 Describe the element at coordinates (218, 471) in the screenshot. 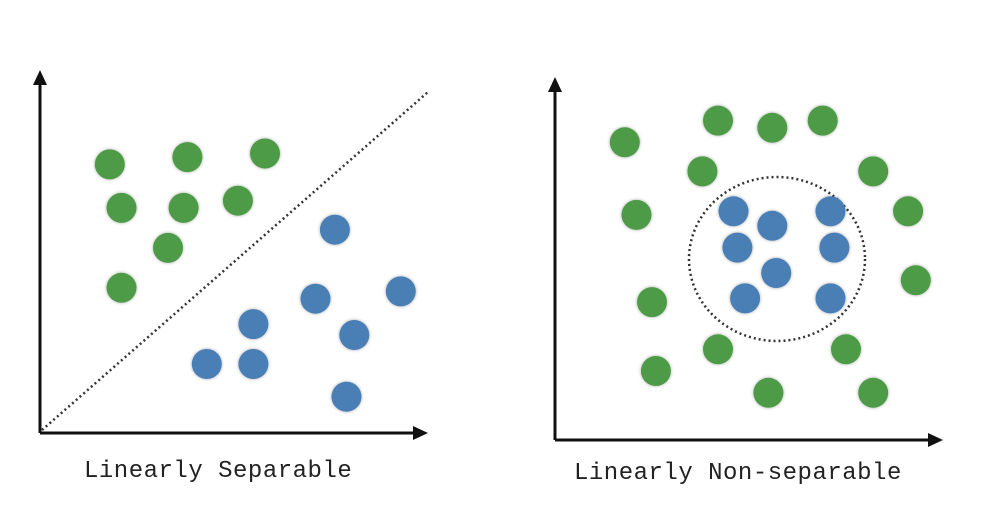

I see `caption-linearly-separable: Linearly Separable` at that location.